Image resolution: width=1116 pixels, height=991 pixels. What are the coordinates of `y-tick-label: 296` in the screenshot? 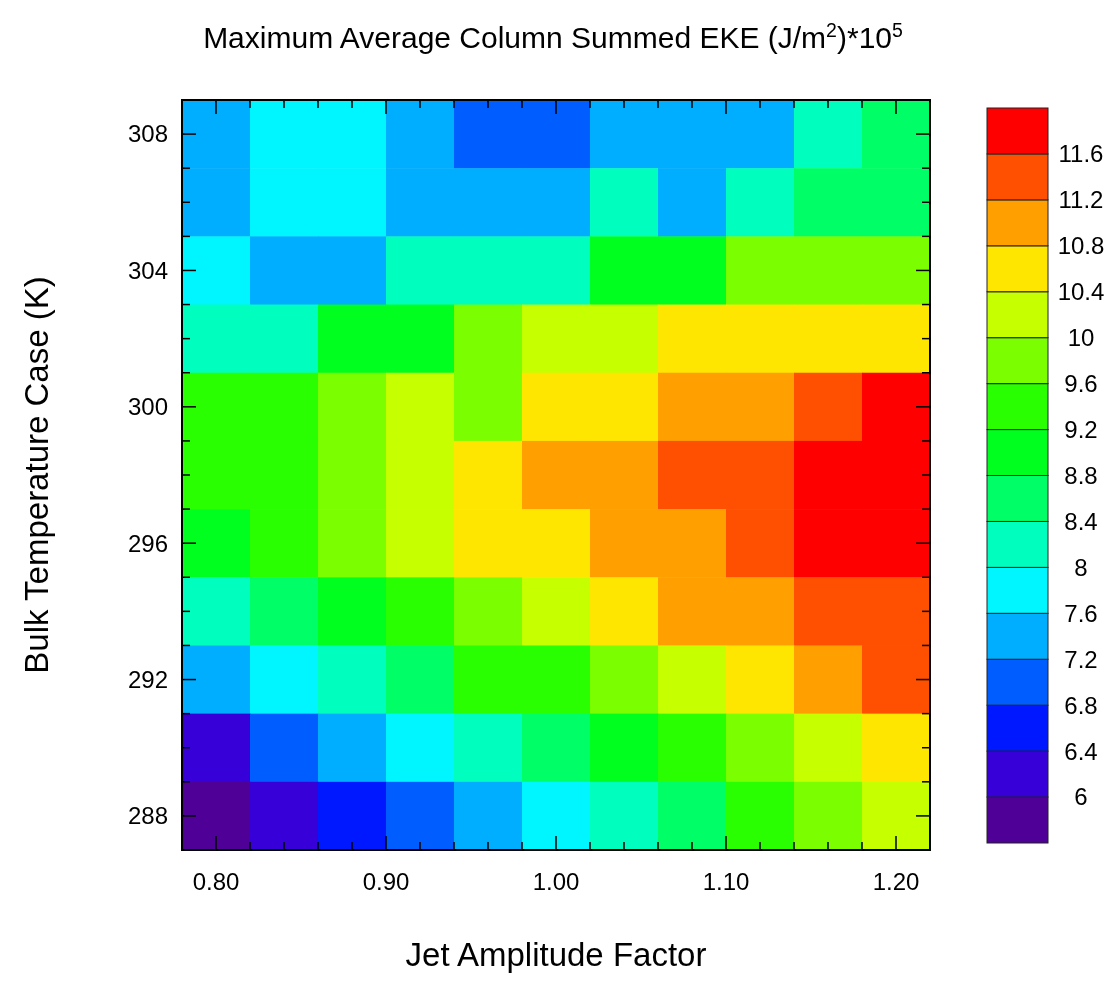 It's located at (147, 543).